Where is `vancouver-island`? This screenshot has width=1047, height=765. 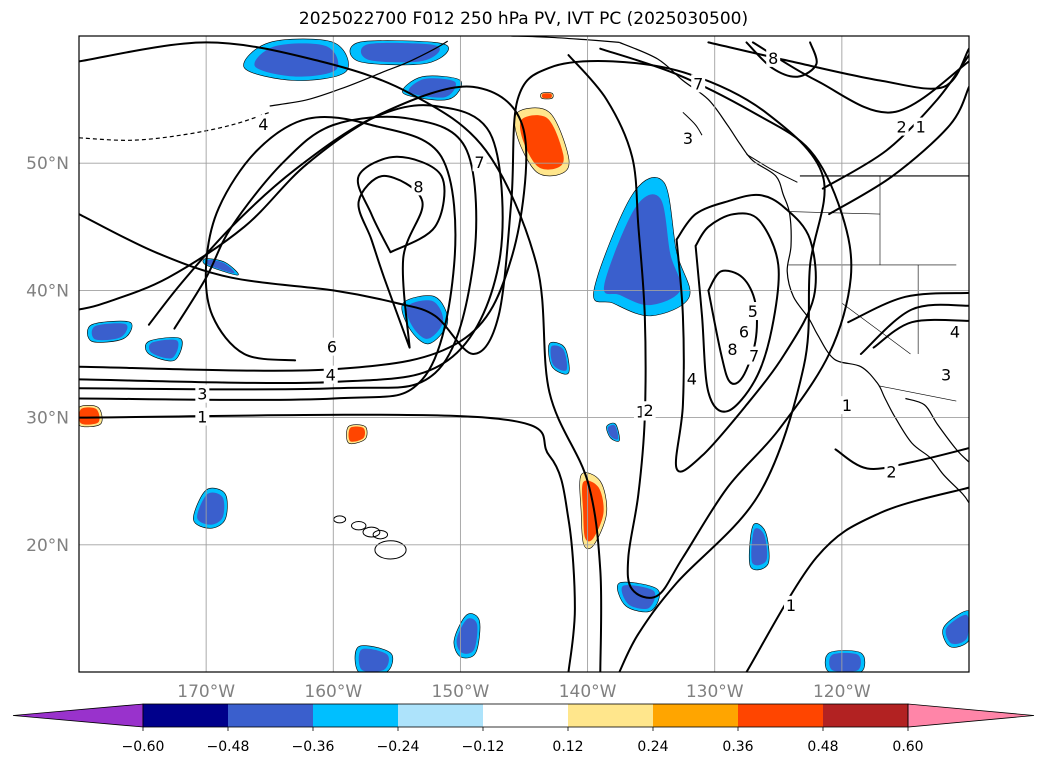 vancouver-island is located at coordinates (772, 168).